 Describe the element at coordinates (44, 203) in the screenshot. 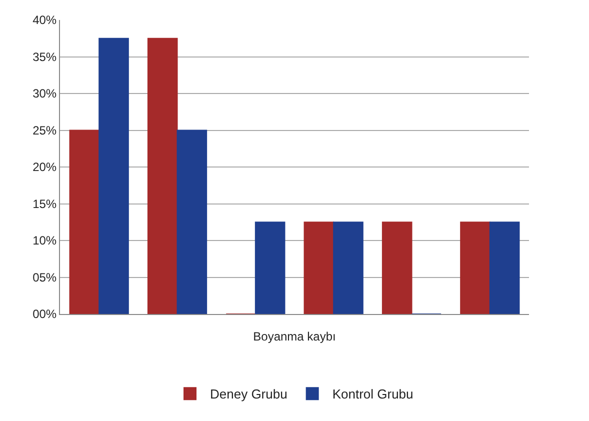

I see `y-tick-label: 15%` at that location.